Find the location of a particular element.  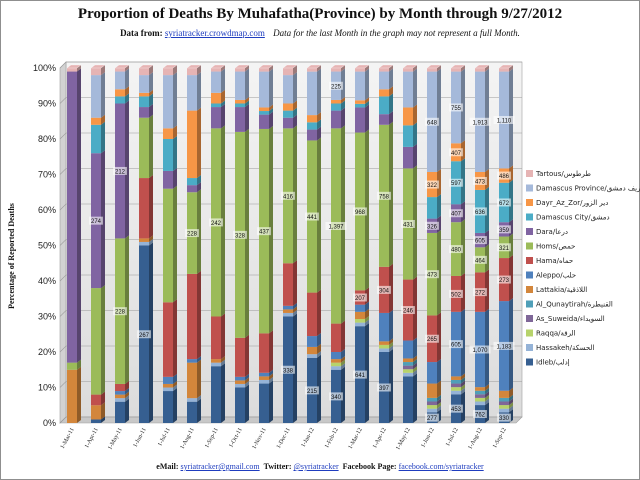

data-label: 207 is located at coordinates (360, 299).